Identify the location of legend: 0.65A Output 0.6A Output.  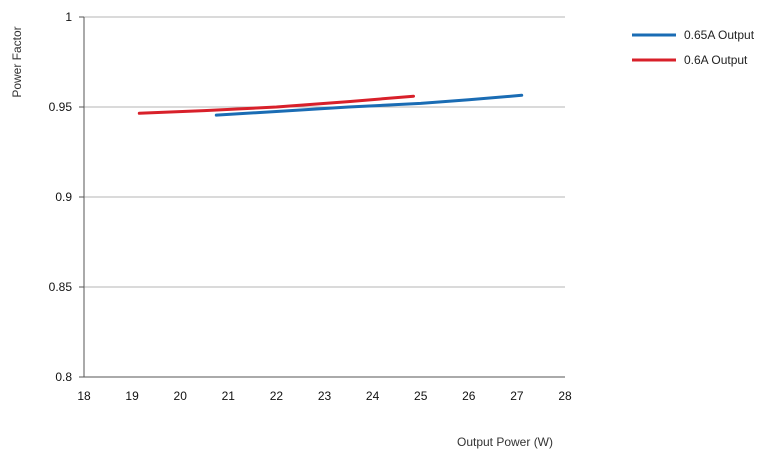
(693, 47).